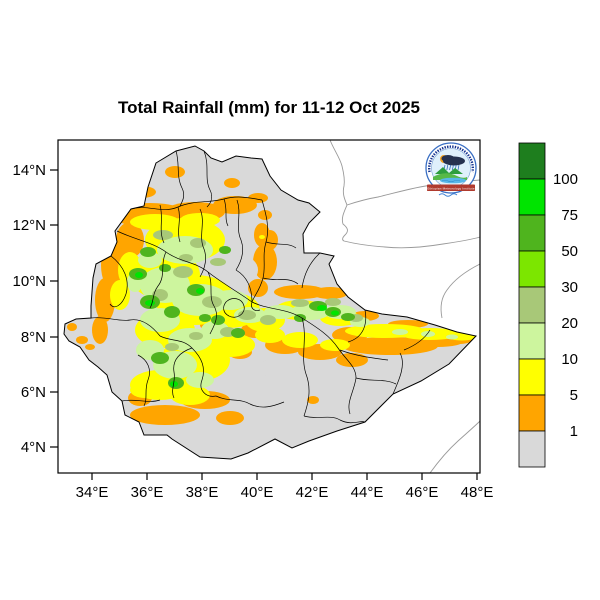 This screenshot has width=600, height=600. I want to click on x-tick-label-44e: 44°E, so click(367, 492).